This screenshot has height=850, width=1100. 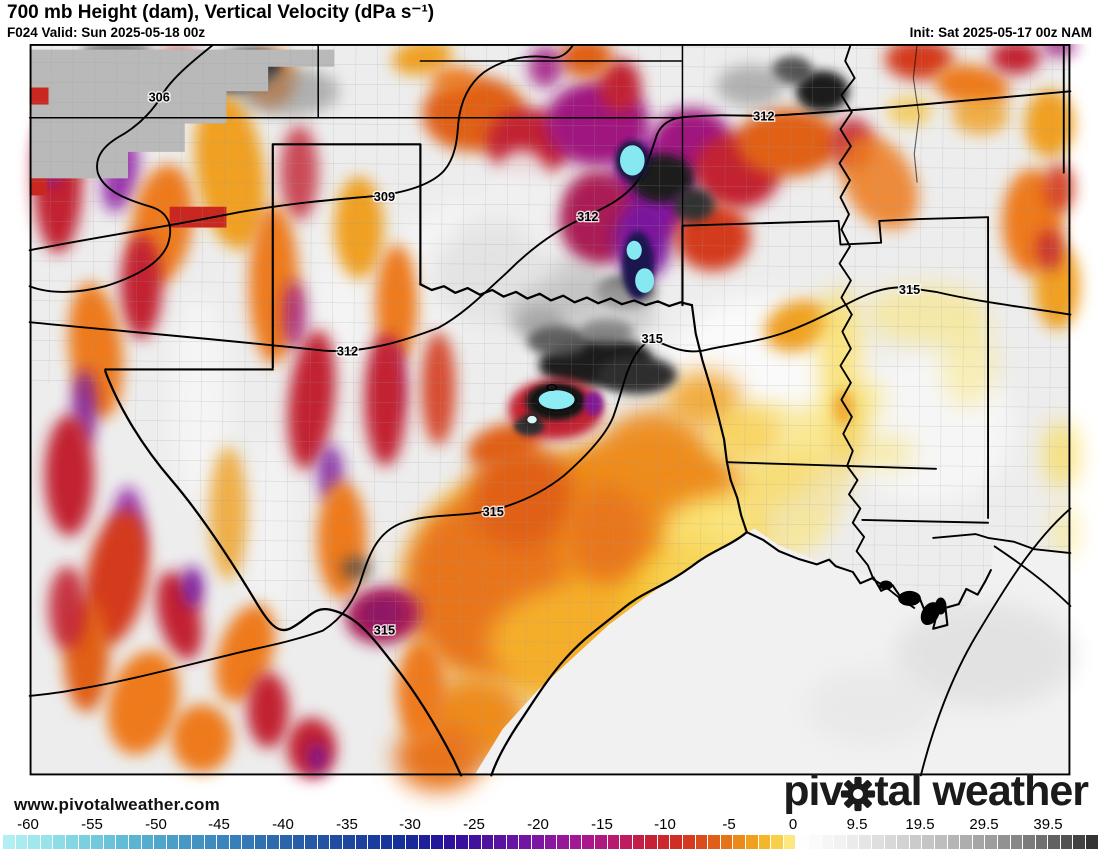 What do you see at coordinates (156, 824) in the screenshot?
I see `colorbar-tick: -50` at bounding box center [156, 824].